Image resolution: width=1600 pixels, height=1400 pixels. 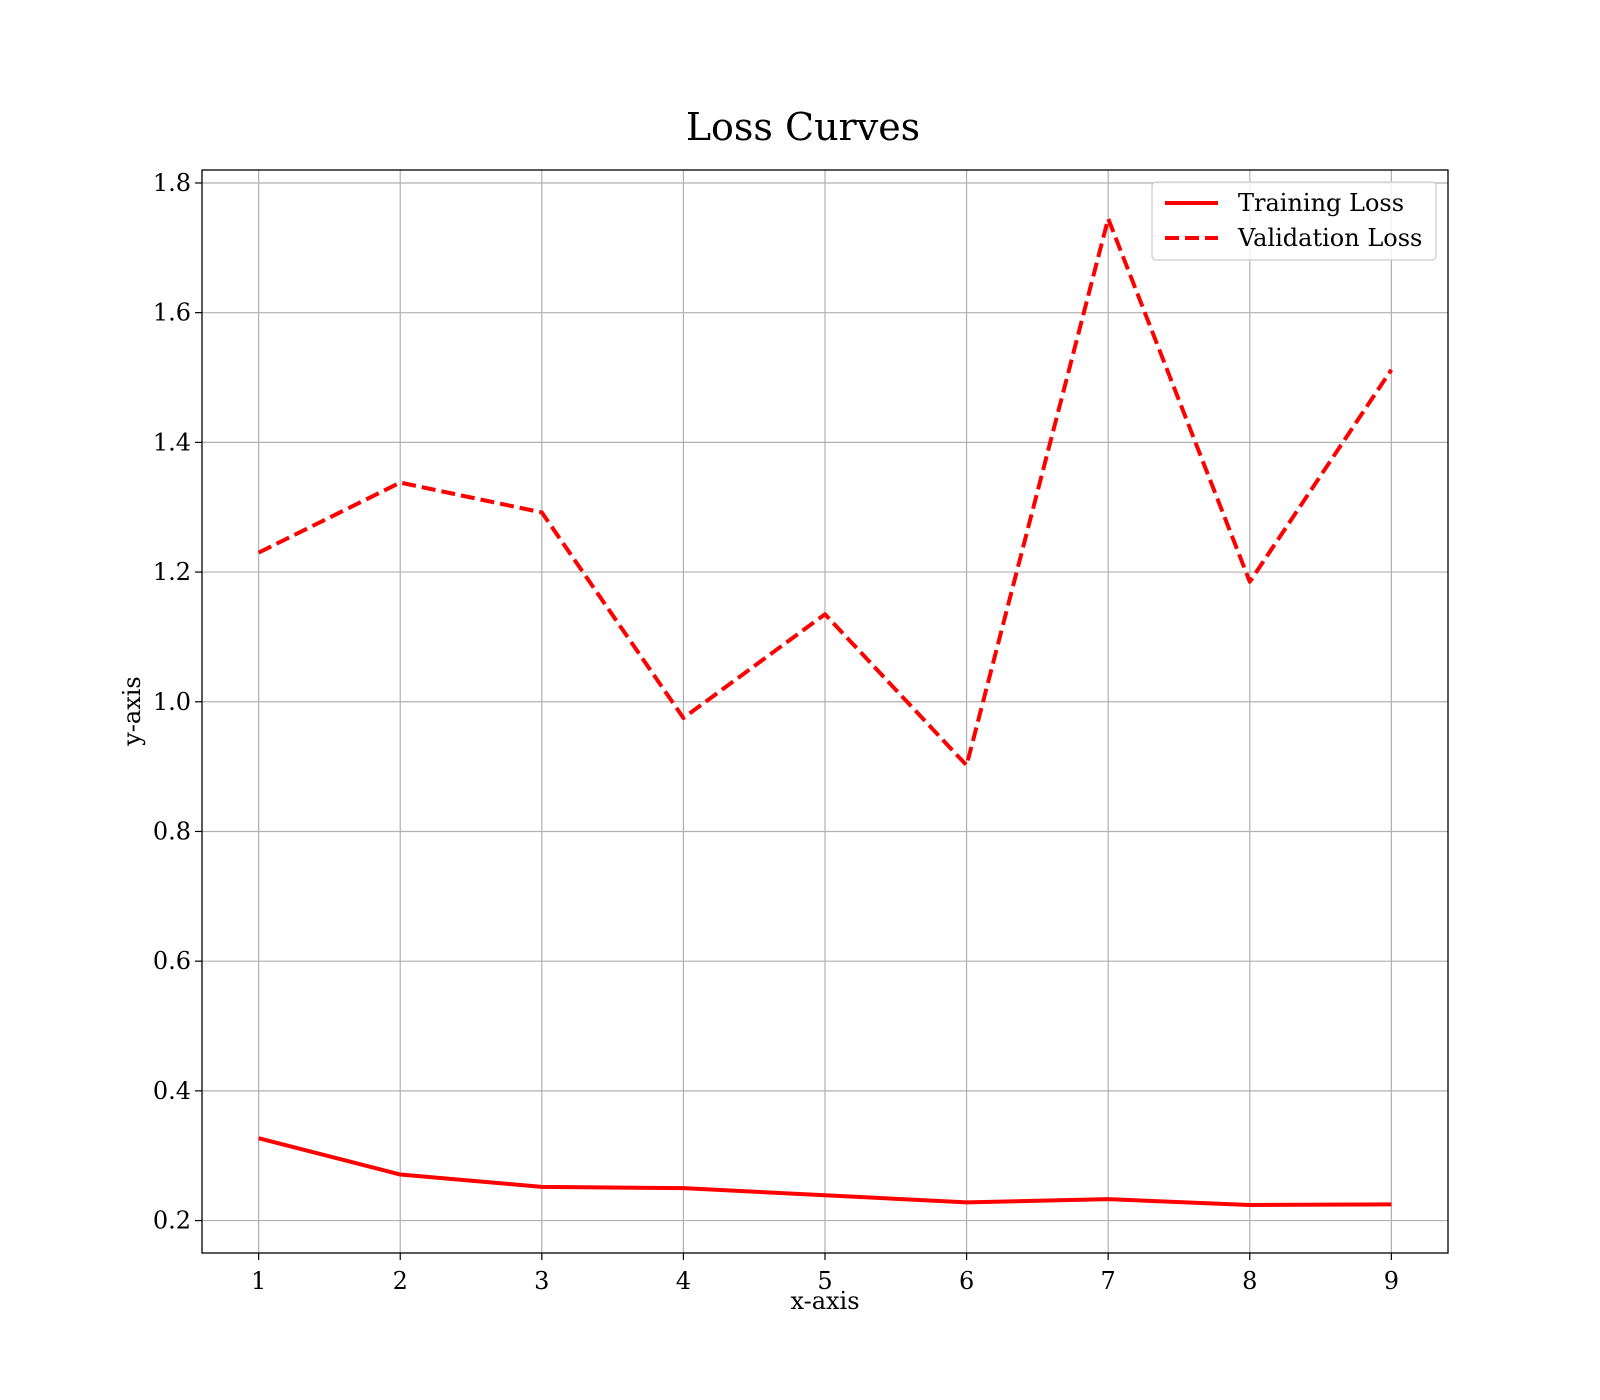 What do you see at coordinates (172, 313) in the screenshot?
I see `y-tick-label: 1.6` at bounding box center [172, 313].